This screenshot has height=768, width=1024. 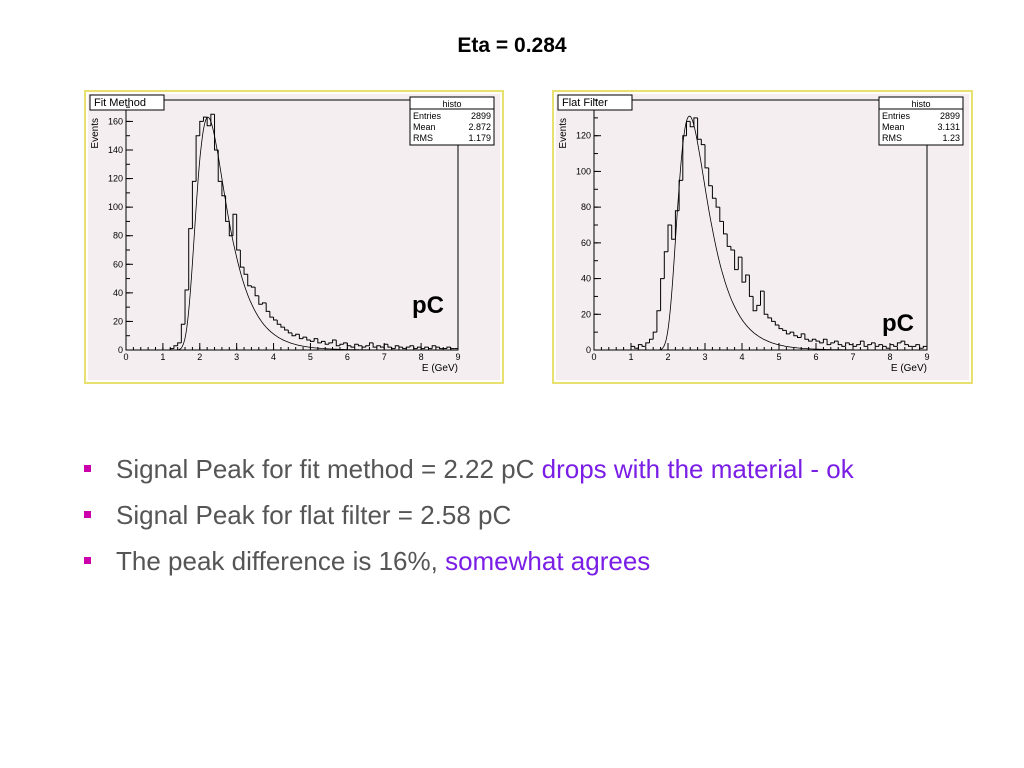 I want to click on x-tick-label: 4, so click(x=273, y=357).